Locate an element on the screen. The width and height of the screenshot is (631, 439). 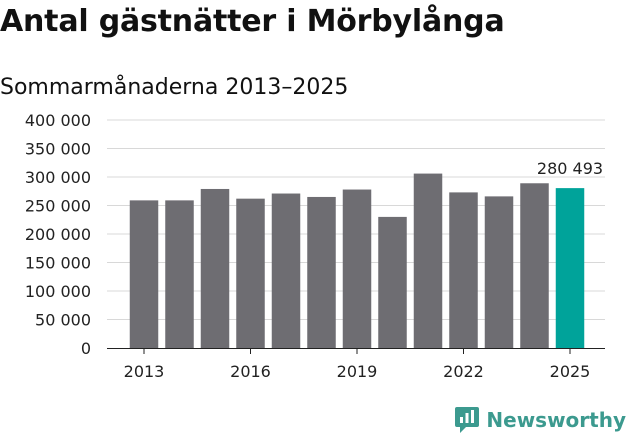
x-tick-label: 2016 is located at coordinates (250, 371).